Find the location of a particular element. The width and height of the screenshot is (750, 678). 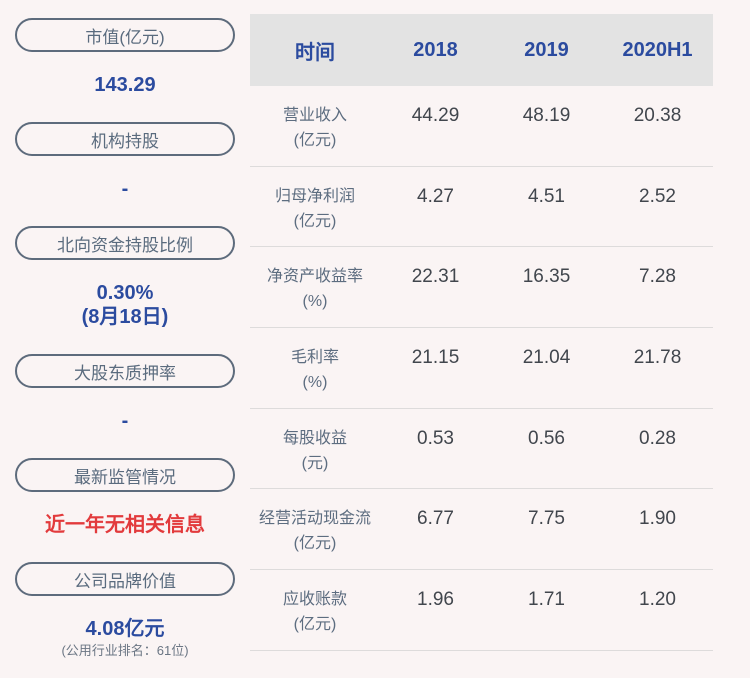

northbound-ratio-value: 0.30% (8月18日) is located at coordinates (125, 305).